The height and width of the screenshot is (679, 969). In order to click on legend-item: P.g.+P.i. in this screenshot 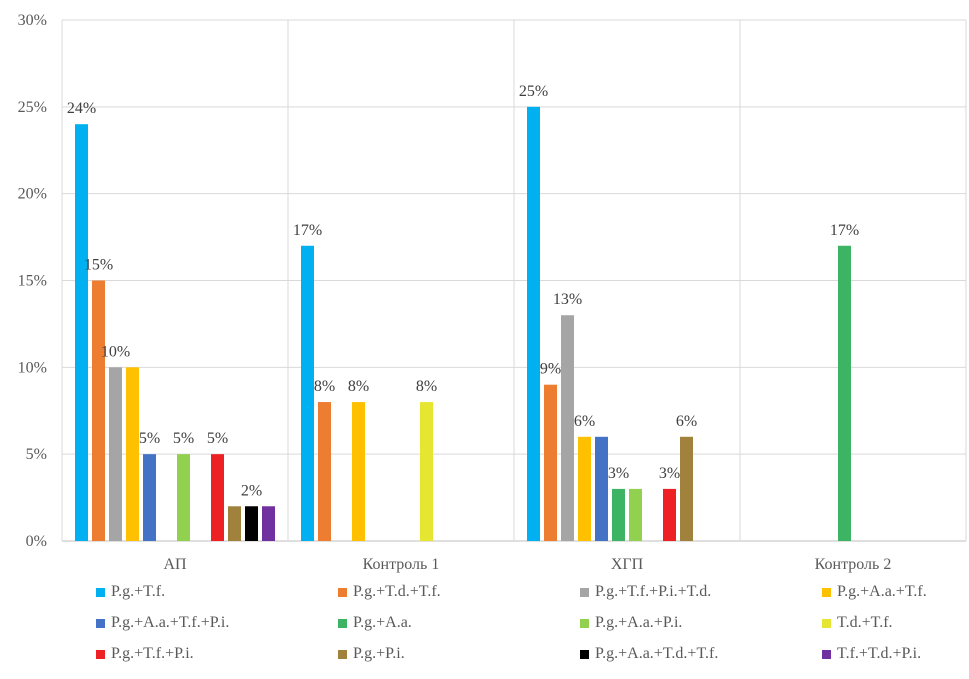, I will do `click(459, 654)`.